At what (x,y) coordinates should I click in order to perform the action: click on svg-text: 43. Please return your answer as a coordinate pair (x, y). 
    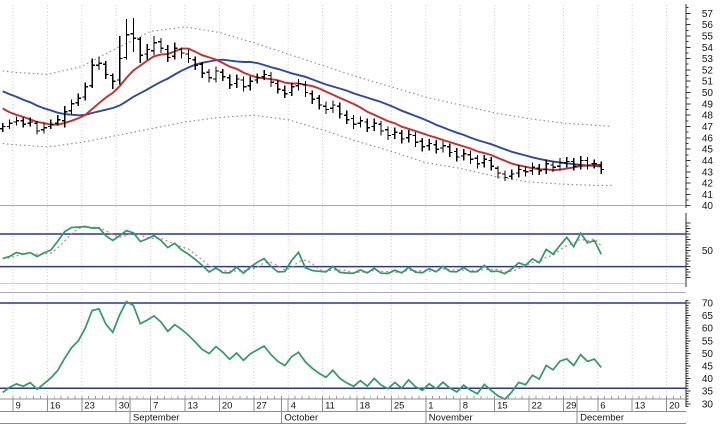
    Looking at the image, I should click on (708, 172).